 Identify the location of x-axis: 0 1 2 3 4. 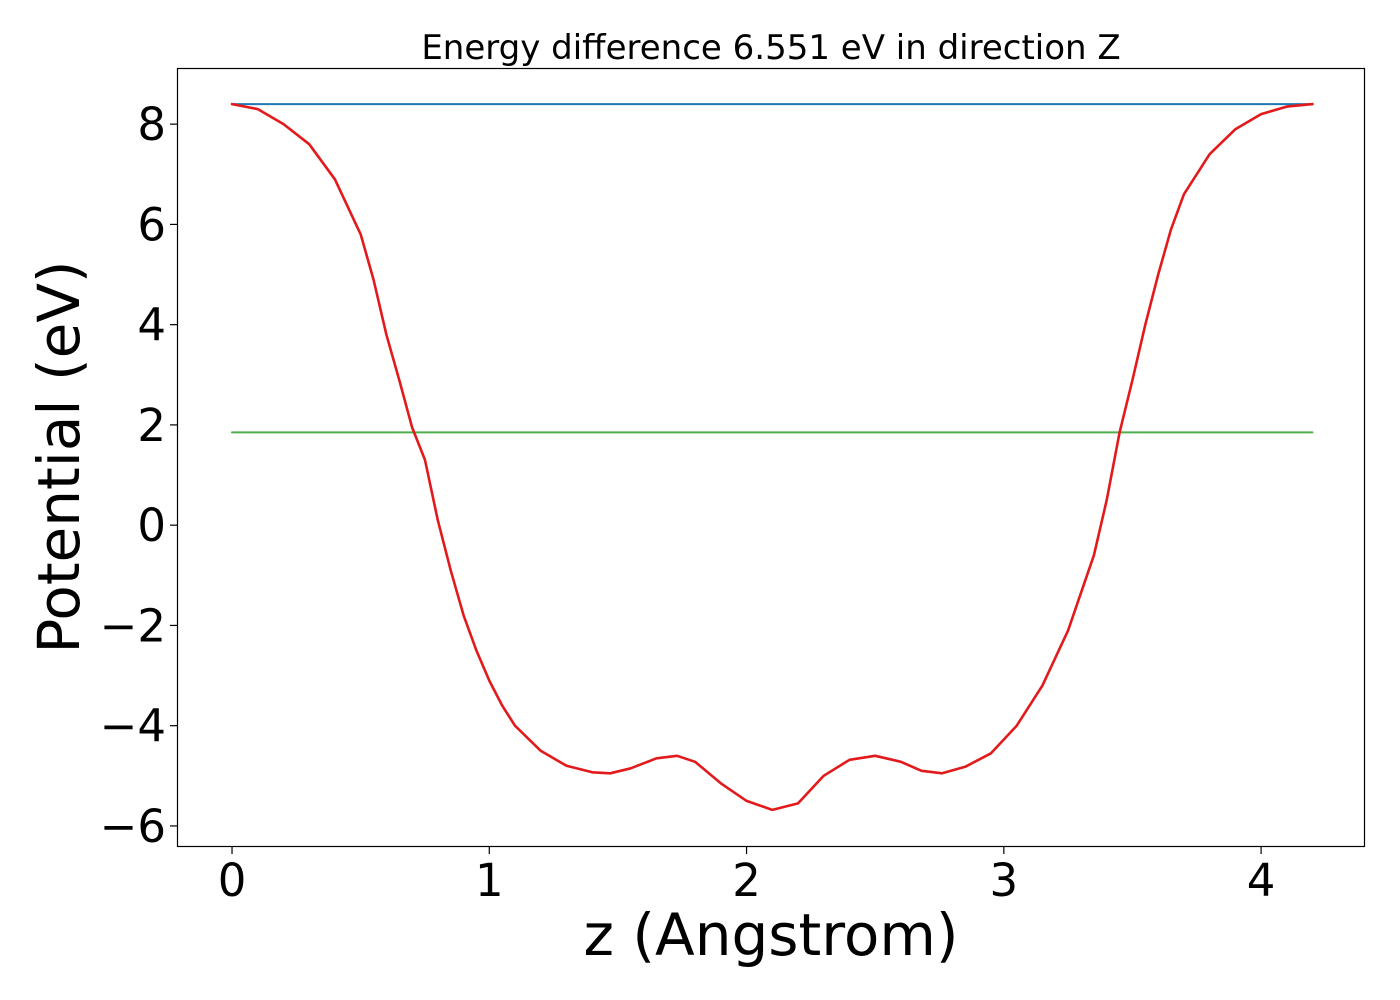
(747, 876).